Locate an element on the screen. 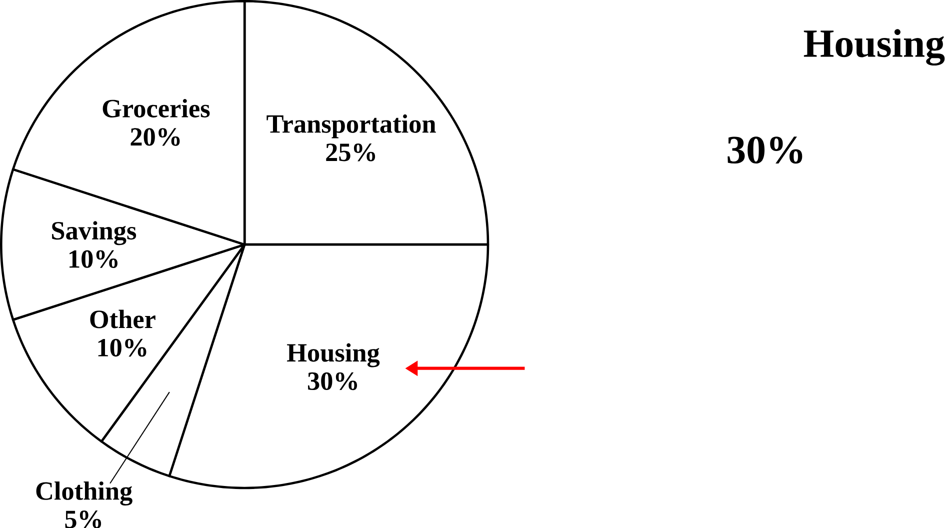 Image resolution: width=945 pixels, height=528 pixels. slice-label: Other is located at coordinates (123, 319).